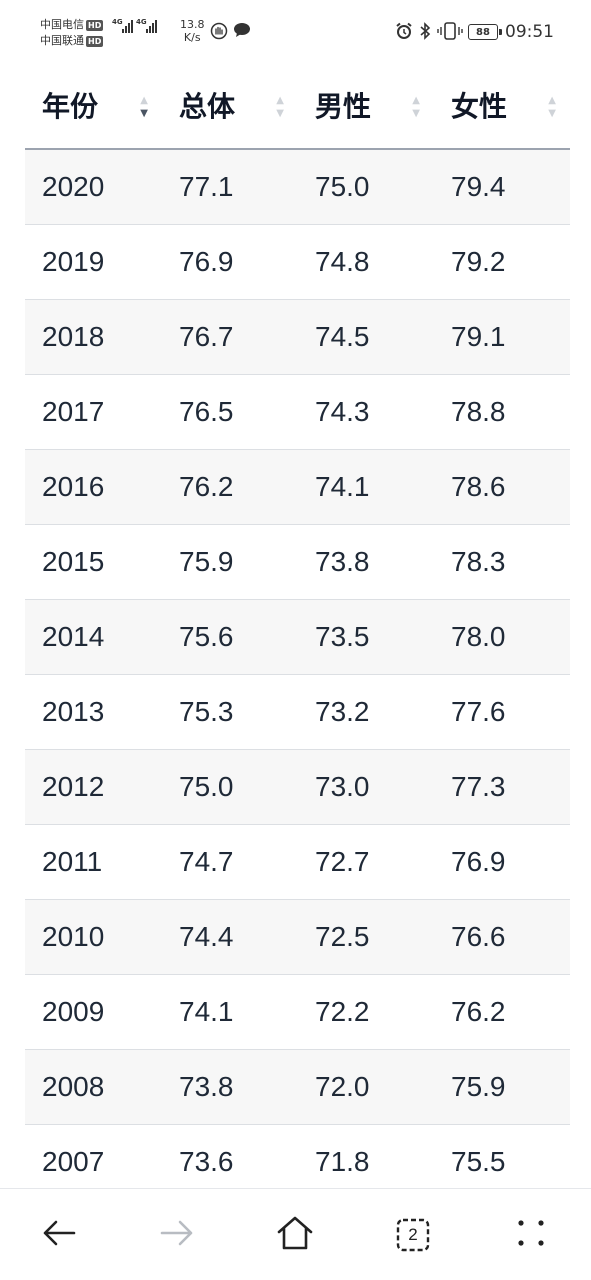 The image size is (591, 1280). Describe the element at coordinates (206, 186) in the screenshot. I see `cell-total: 77.1` at that location.